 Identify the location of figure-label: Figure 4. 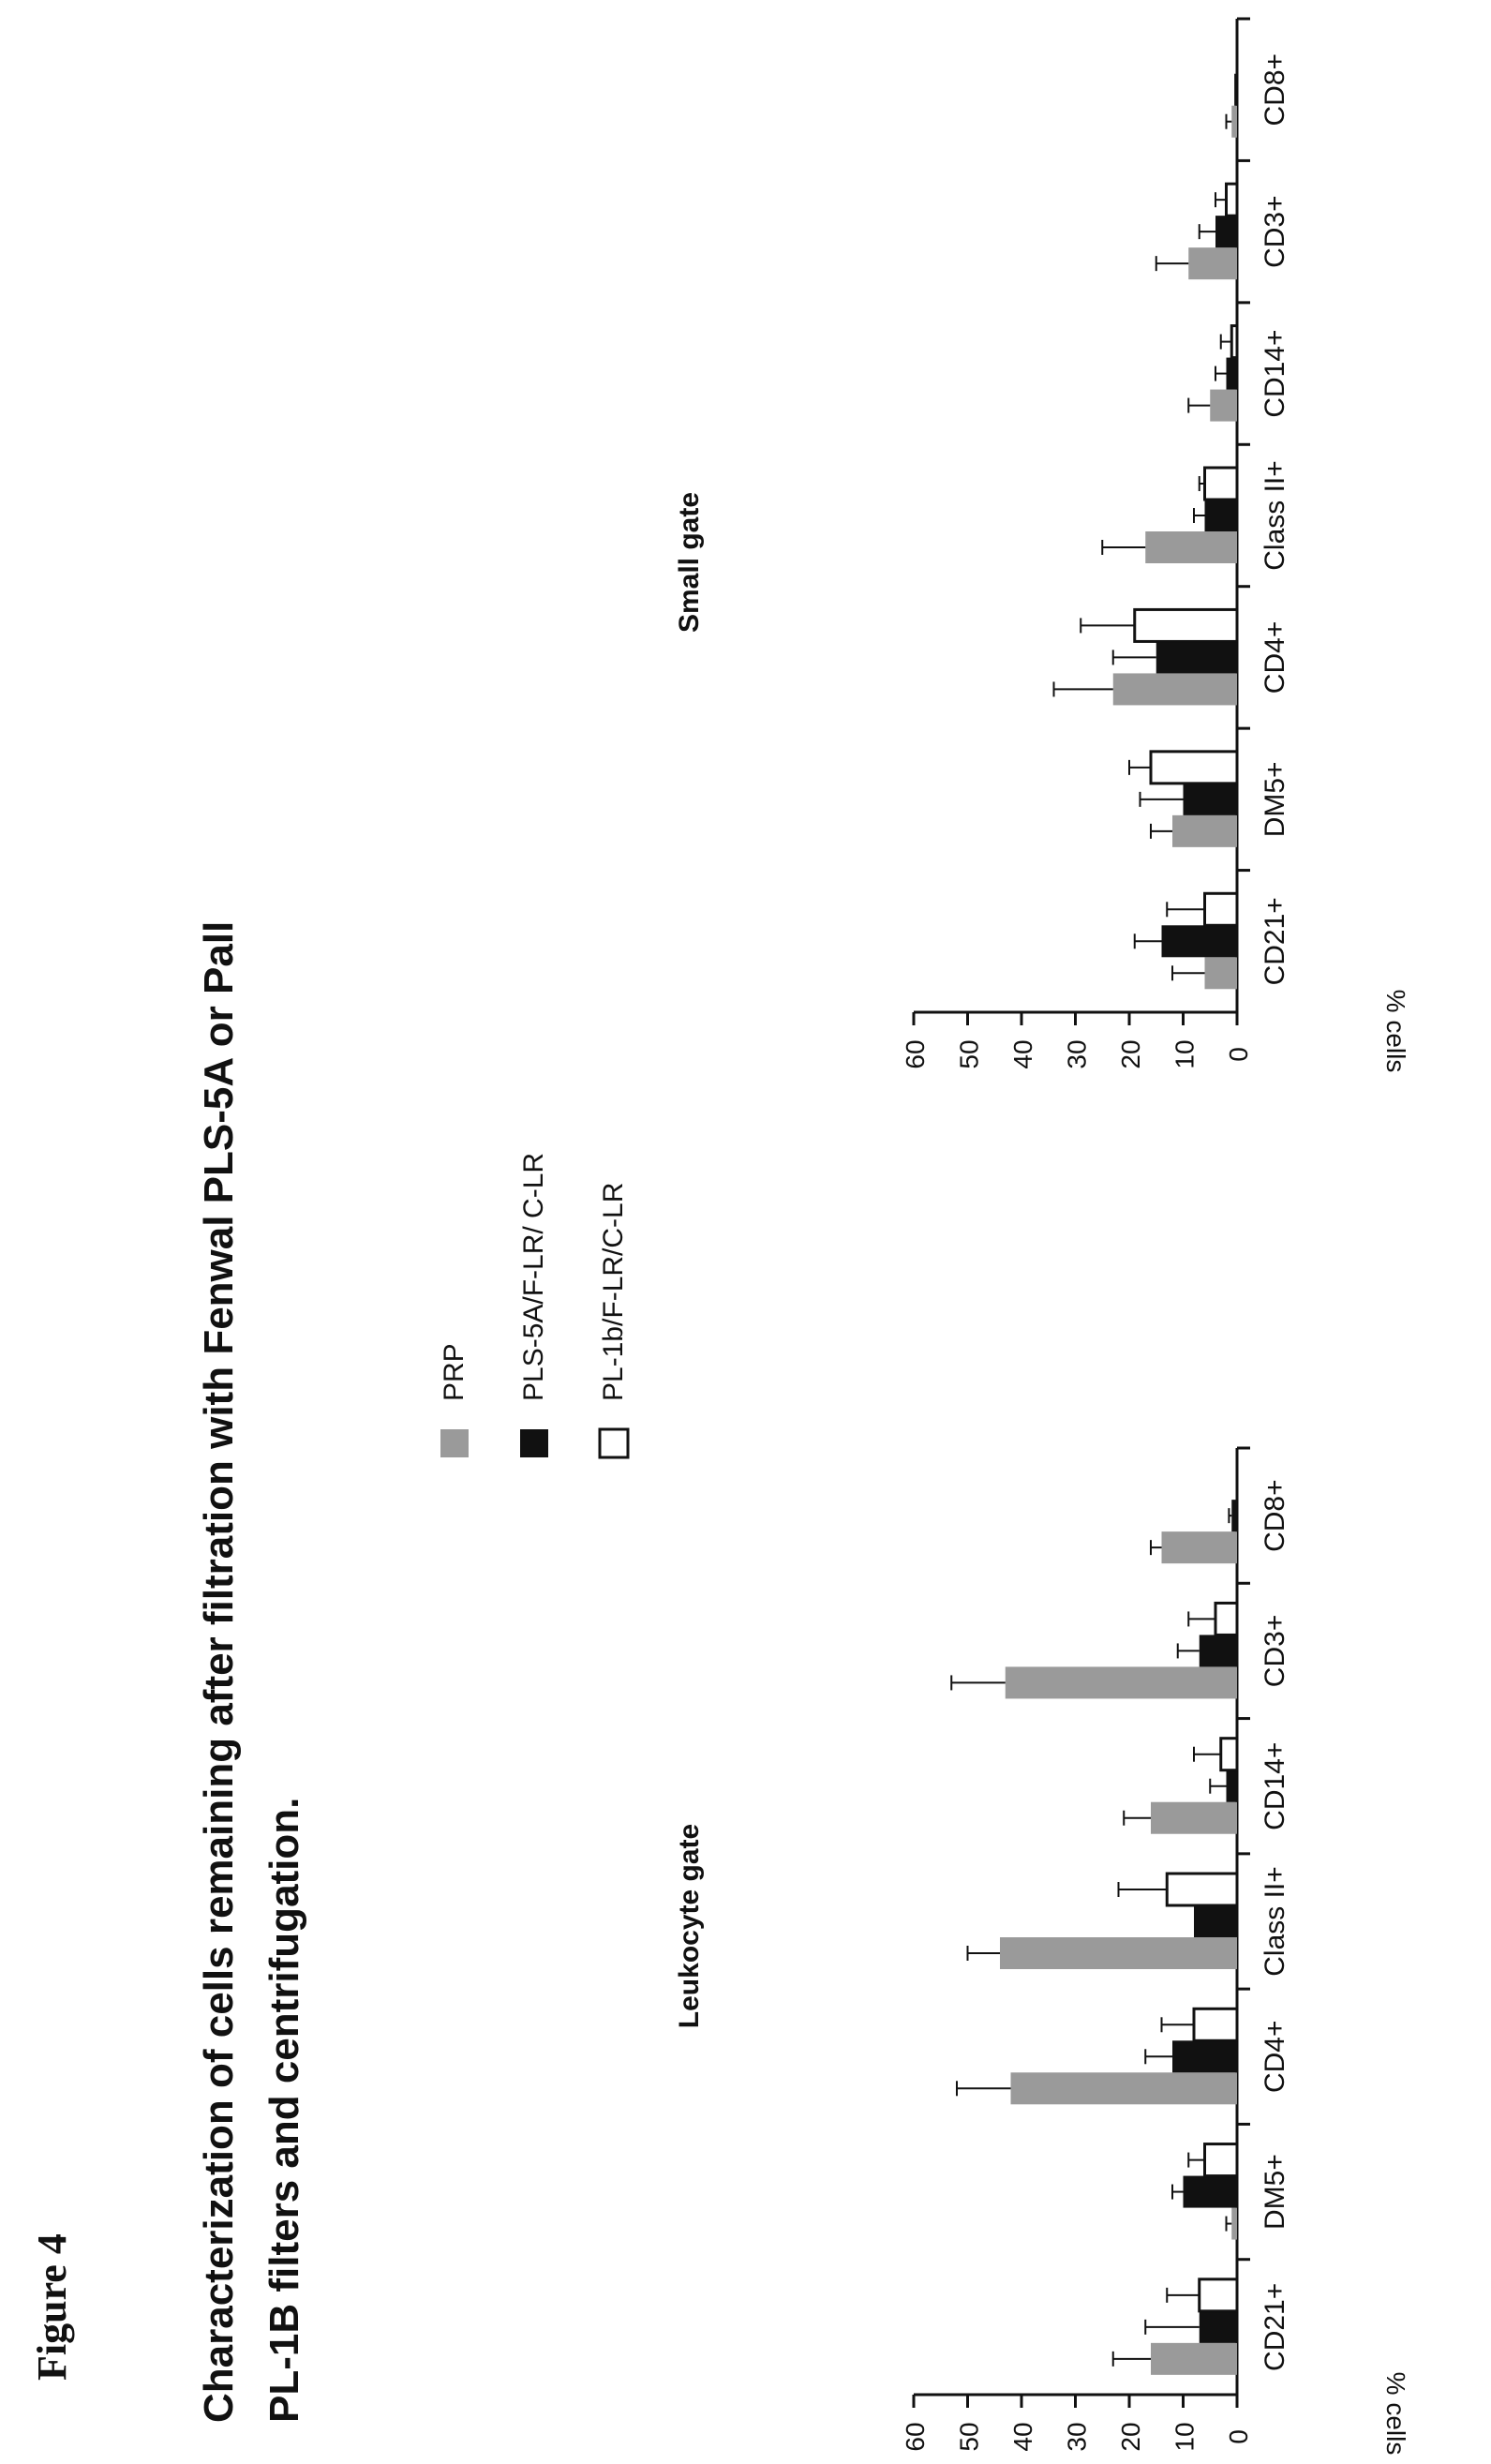
(52, 2307).